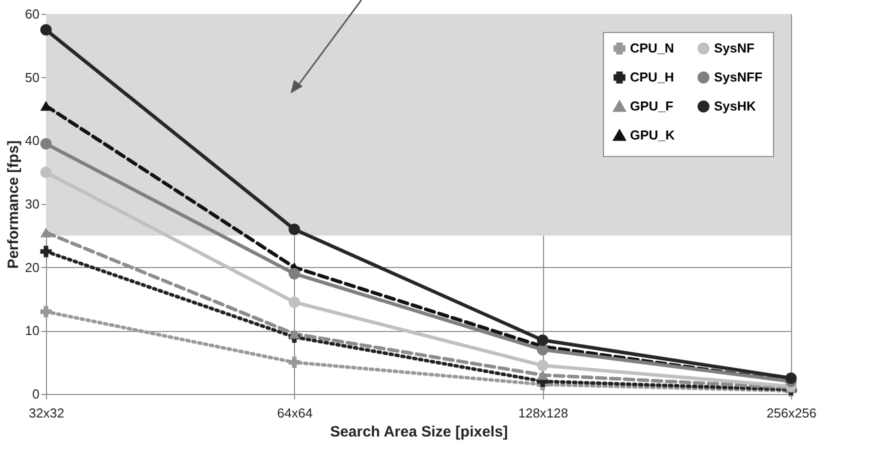 This screenshot has width=885, height=452. What do you see at coordinates (653, 135) in the screenshot?
I see `legend-label: GPU_K` at bounding box center [653, 135].